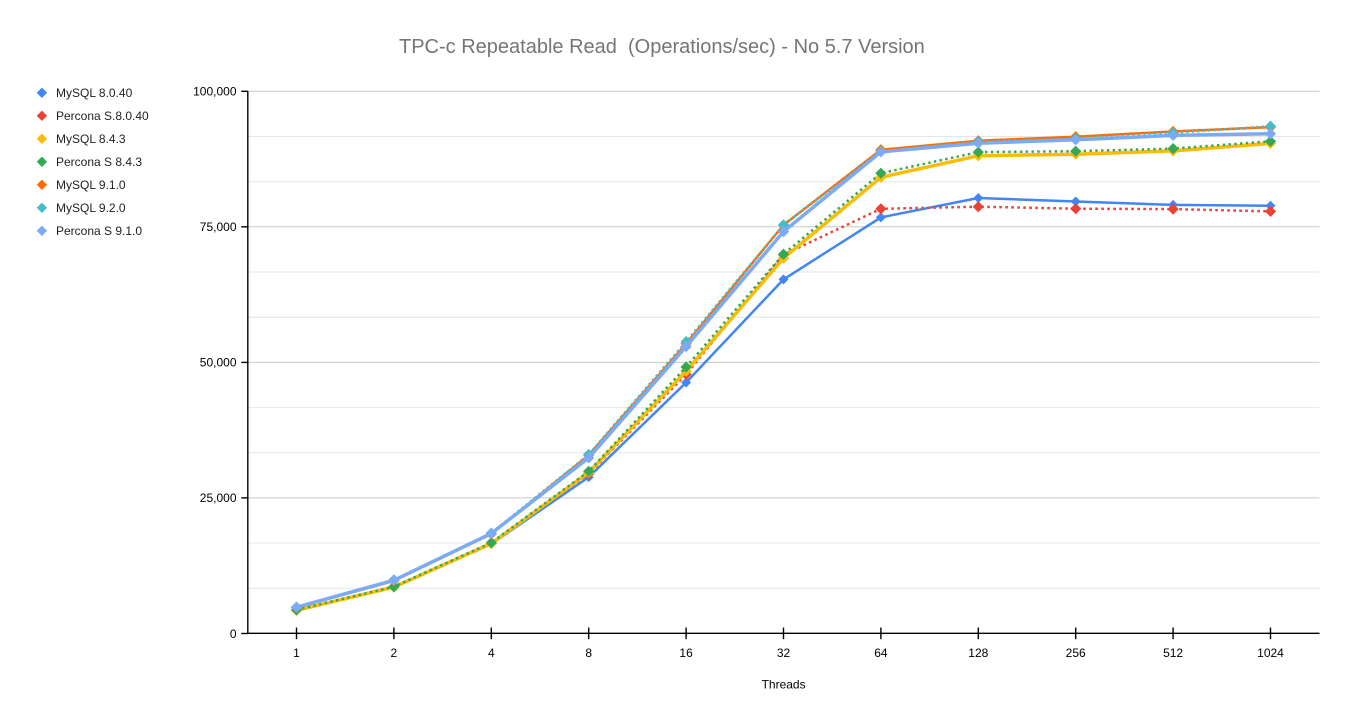 The height and width of the screenshot is (728, 1356). I want to click on svg-text: 64, so click(881, 653).